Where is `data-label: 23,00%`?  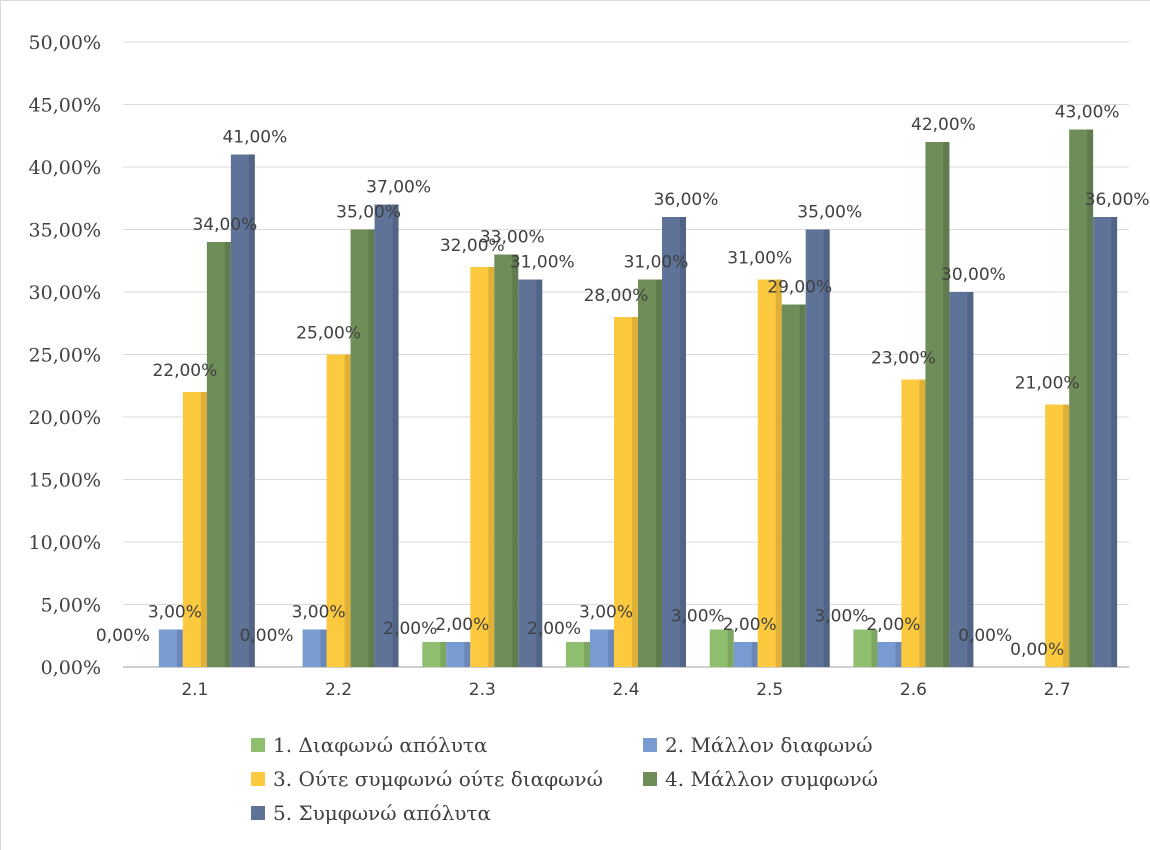
data-label: 23,00% is located at coordinates (903, 359).